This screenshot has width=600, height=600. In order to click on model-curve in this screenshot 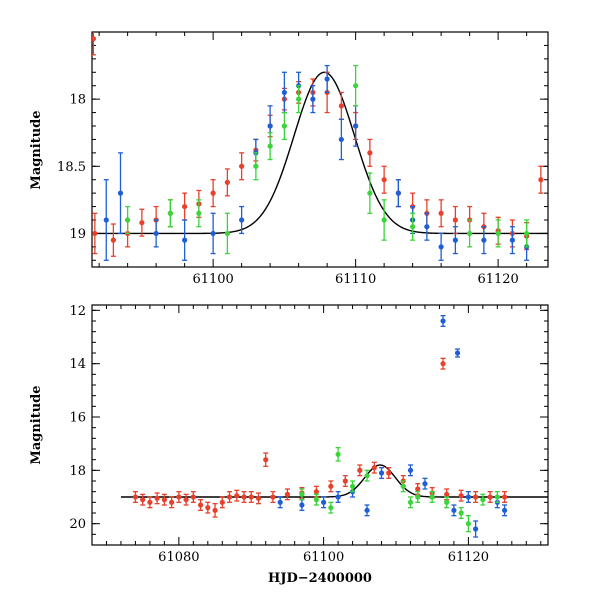, I will do `click(334, 481)`.